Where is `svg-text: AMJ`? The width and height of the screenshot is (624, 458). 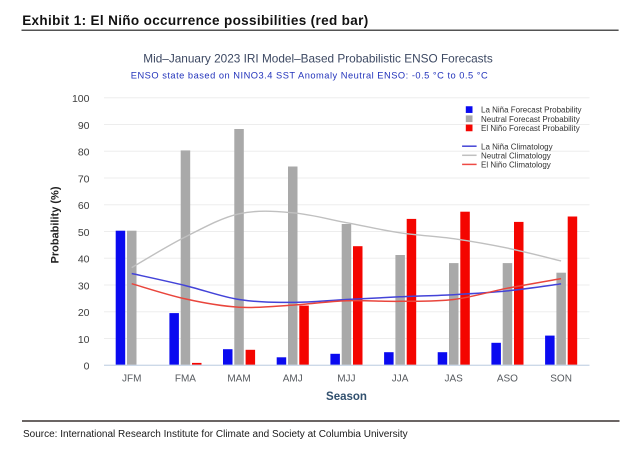
svg-text: AMJ is located at coordinates (293, 378).